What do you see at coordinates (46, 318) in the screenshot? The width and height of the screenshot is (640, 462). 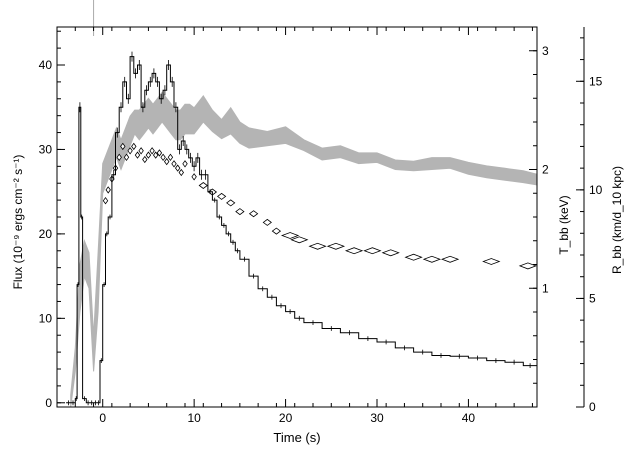 I see `flux-tick-label: 10` at bounding box center [46, 318].